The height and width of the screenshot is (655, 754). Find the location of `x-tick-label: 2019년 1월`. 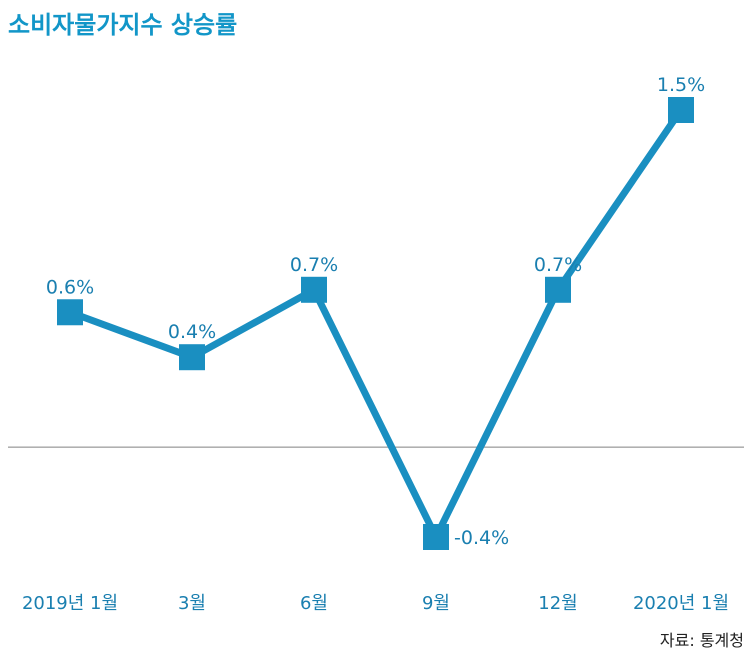

x-tick-label: 2019년 1월 is located at coordinates (70, 603).